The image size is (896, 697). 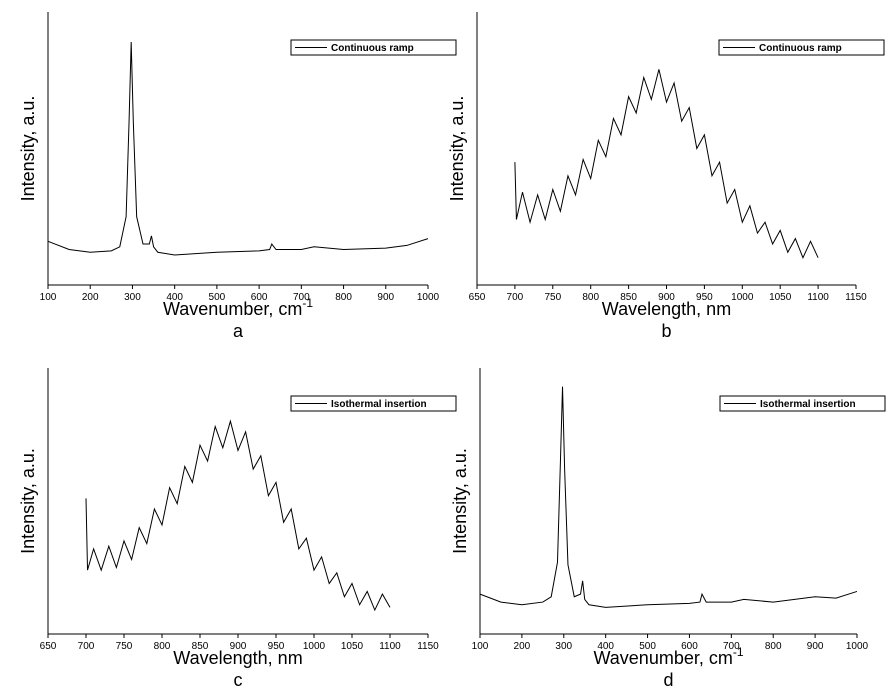 I want to click on panel-caption: a, so click(x=238, y=331).